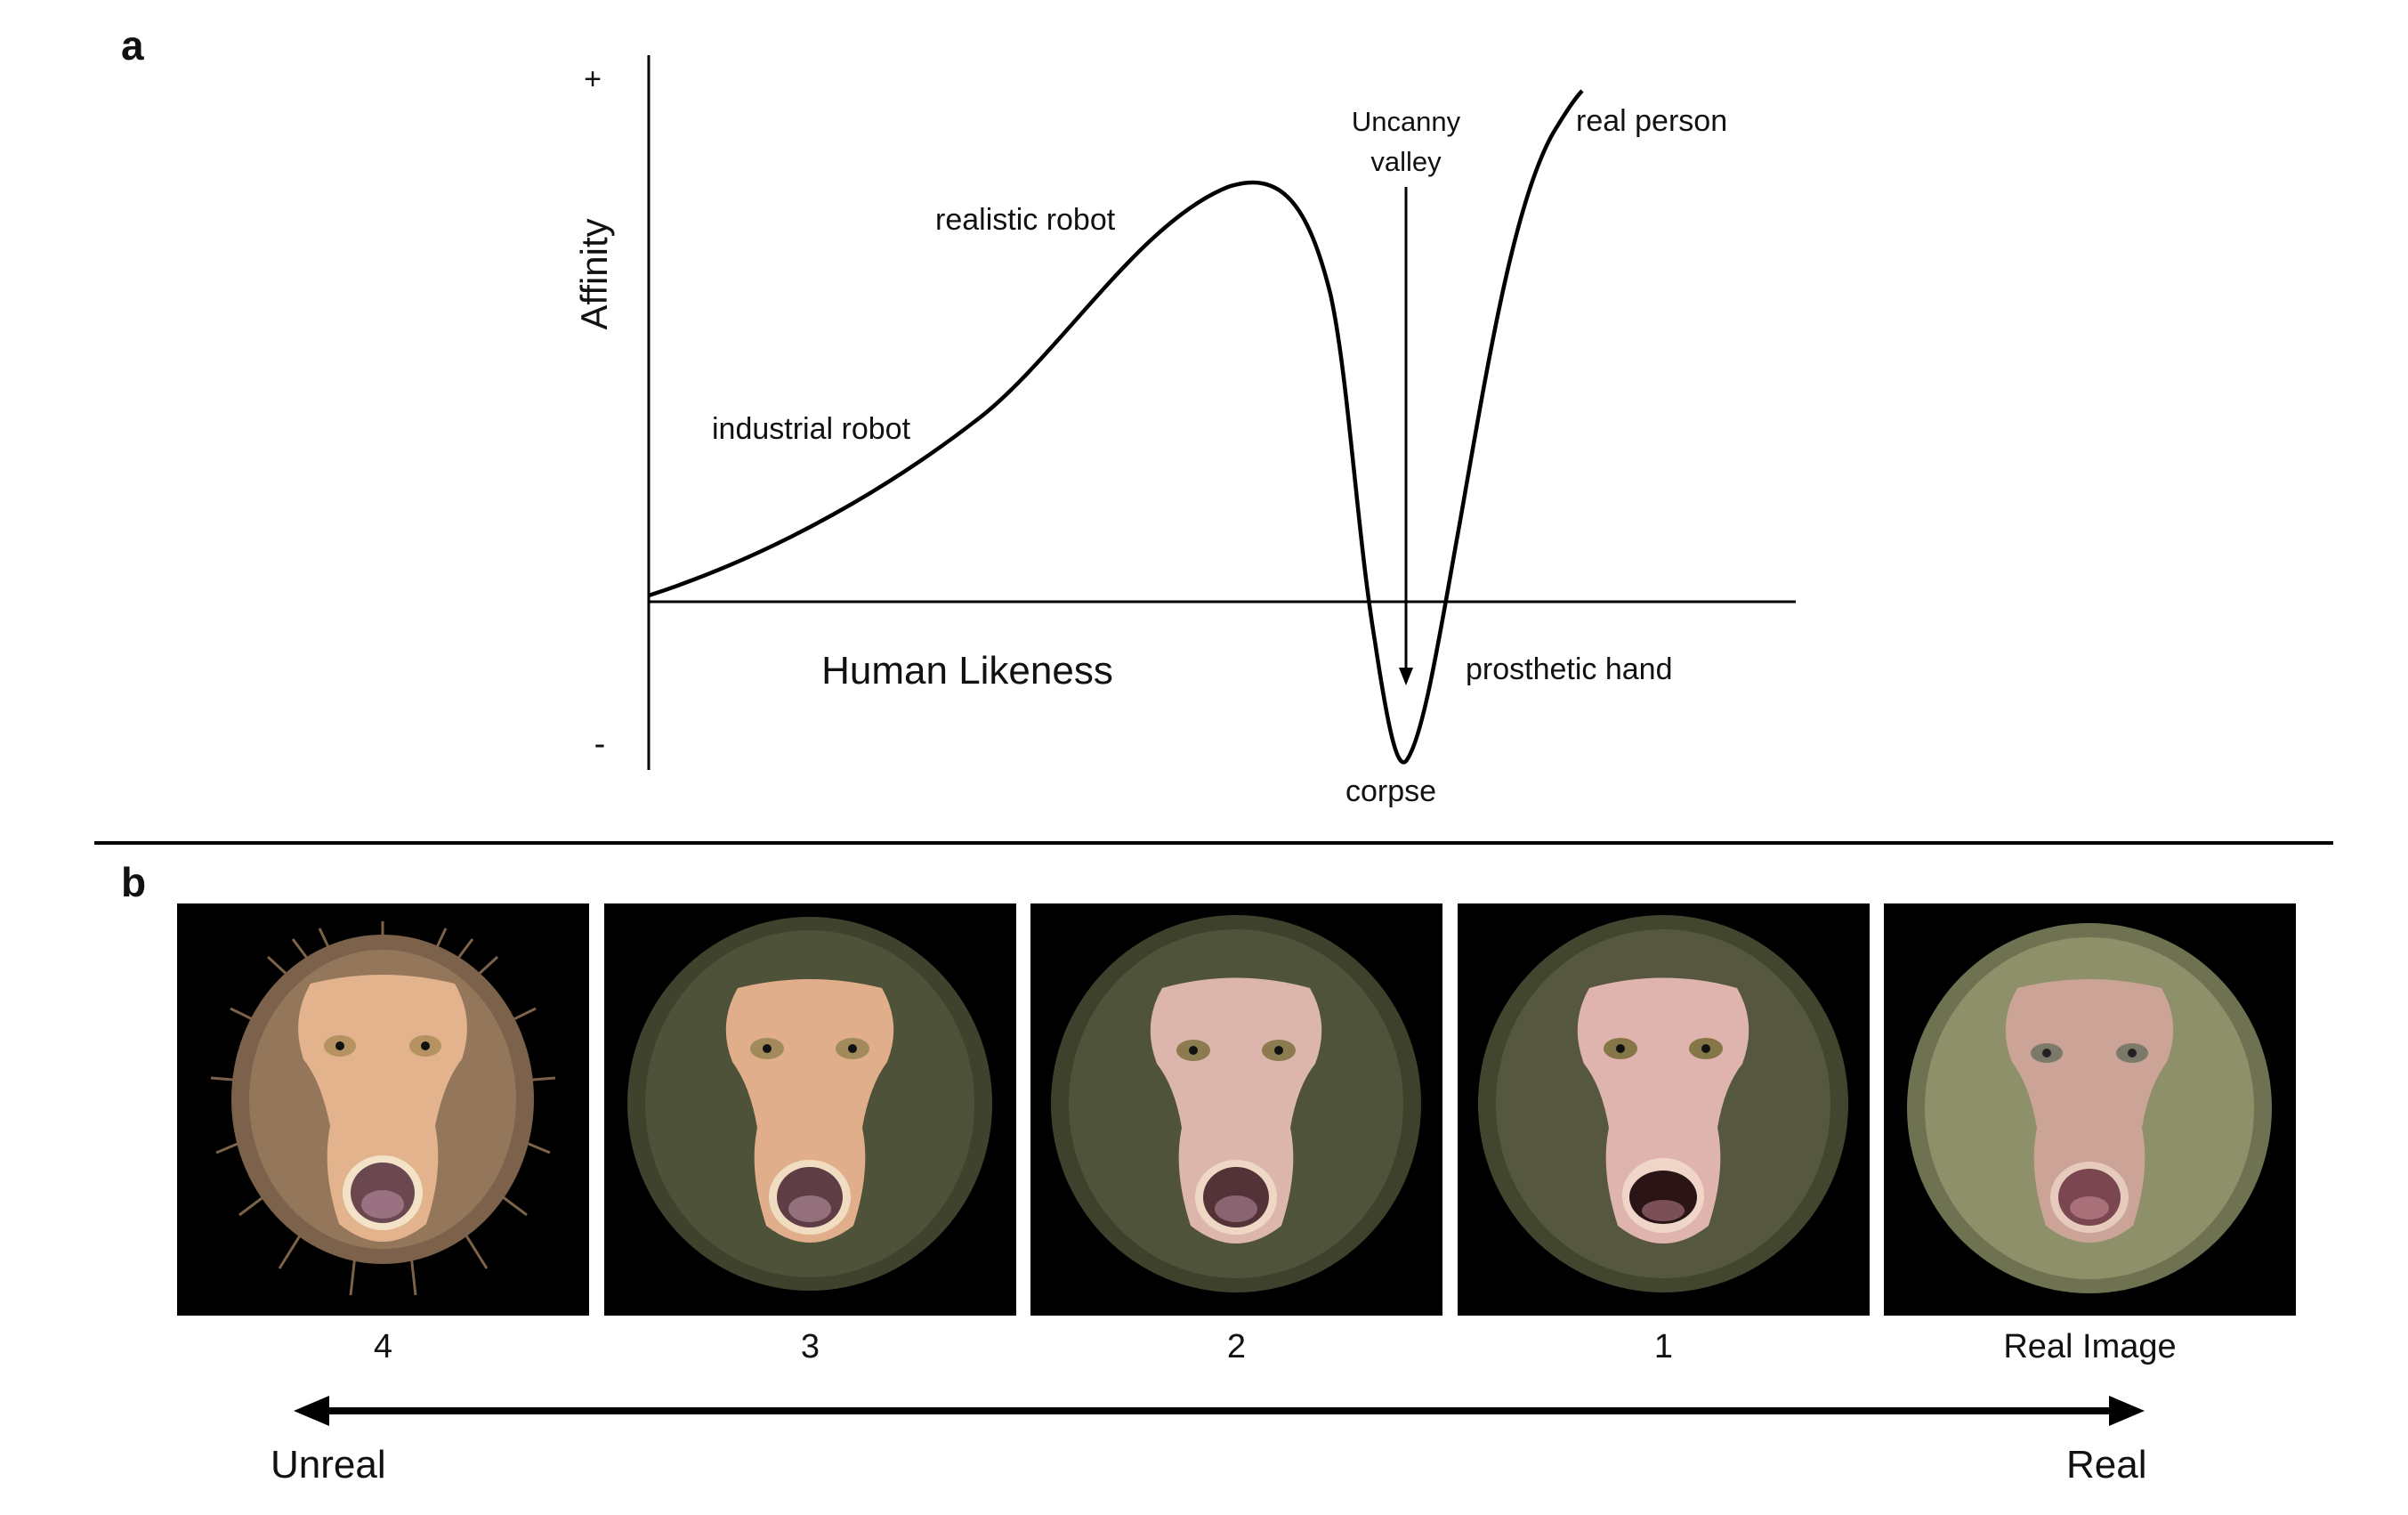 The width and height of the screenshot is (2408, 1515). What do you see at coordinates (1663, 1346) in the screenshot?
I see `image-label-1: 1` at bounding box center [1663, 1346].